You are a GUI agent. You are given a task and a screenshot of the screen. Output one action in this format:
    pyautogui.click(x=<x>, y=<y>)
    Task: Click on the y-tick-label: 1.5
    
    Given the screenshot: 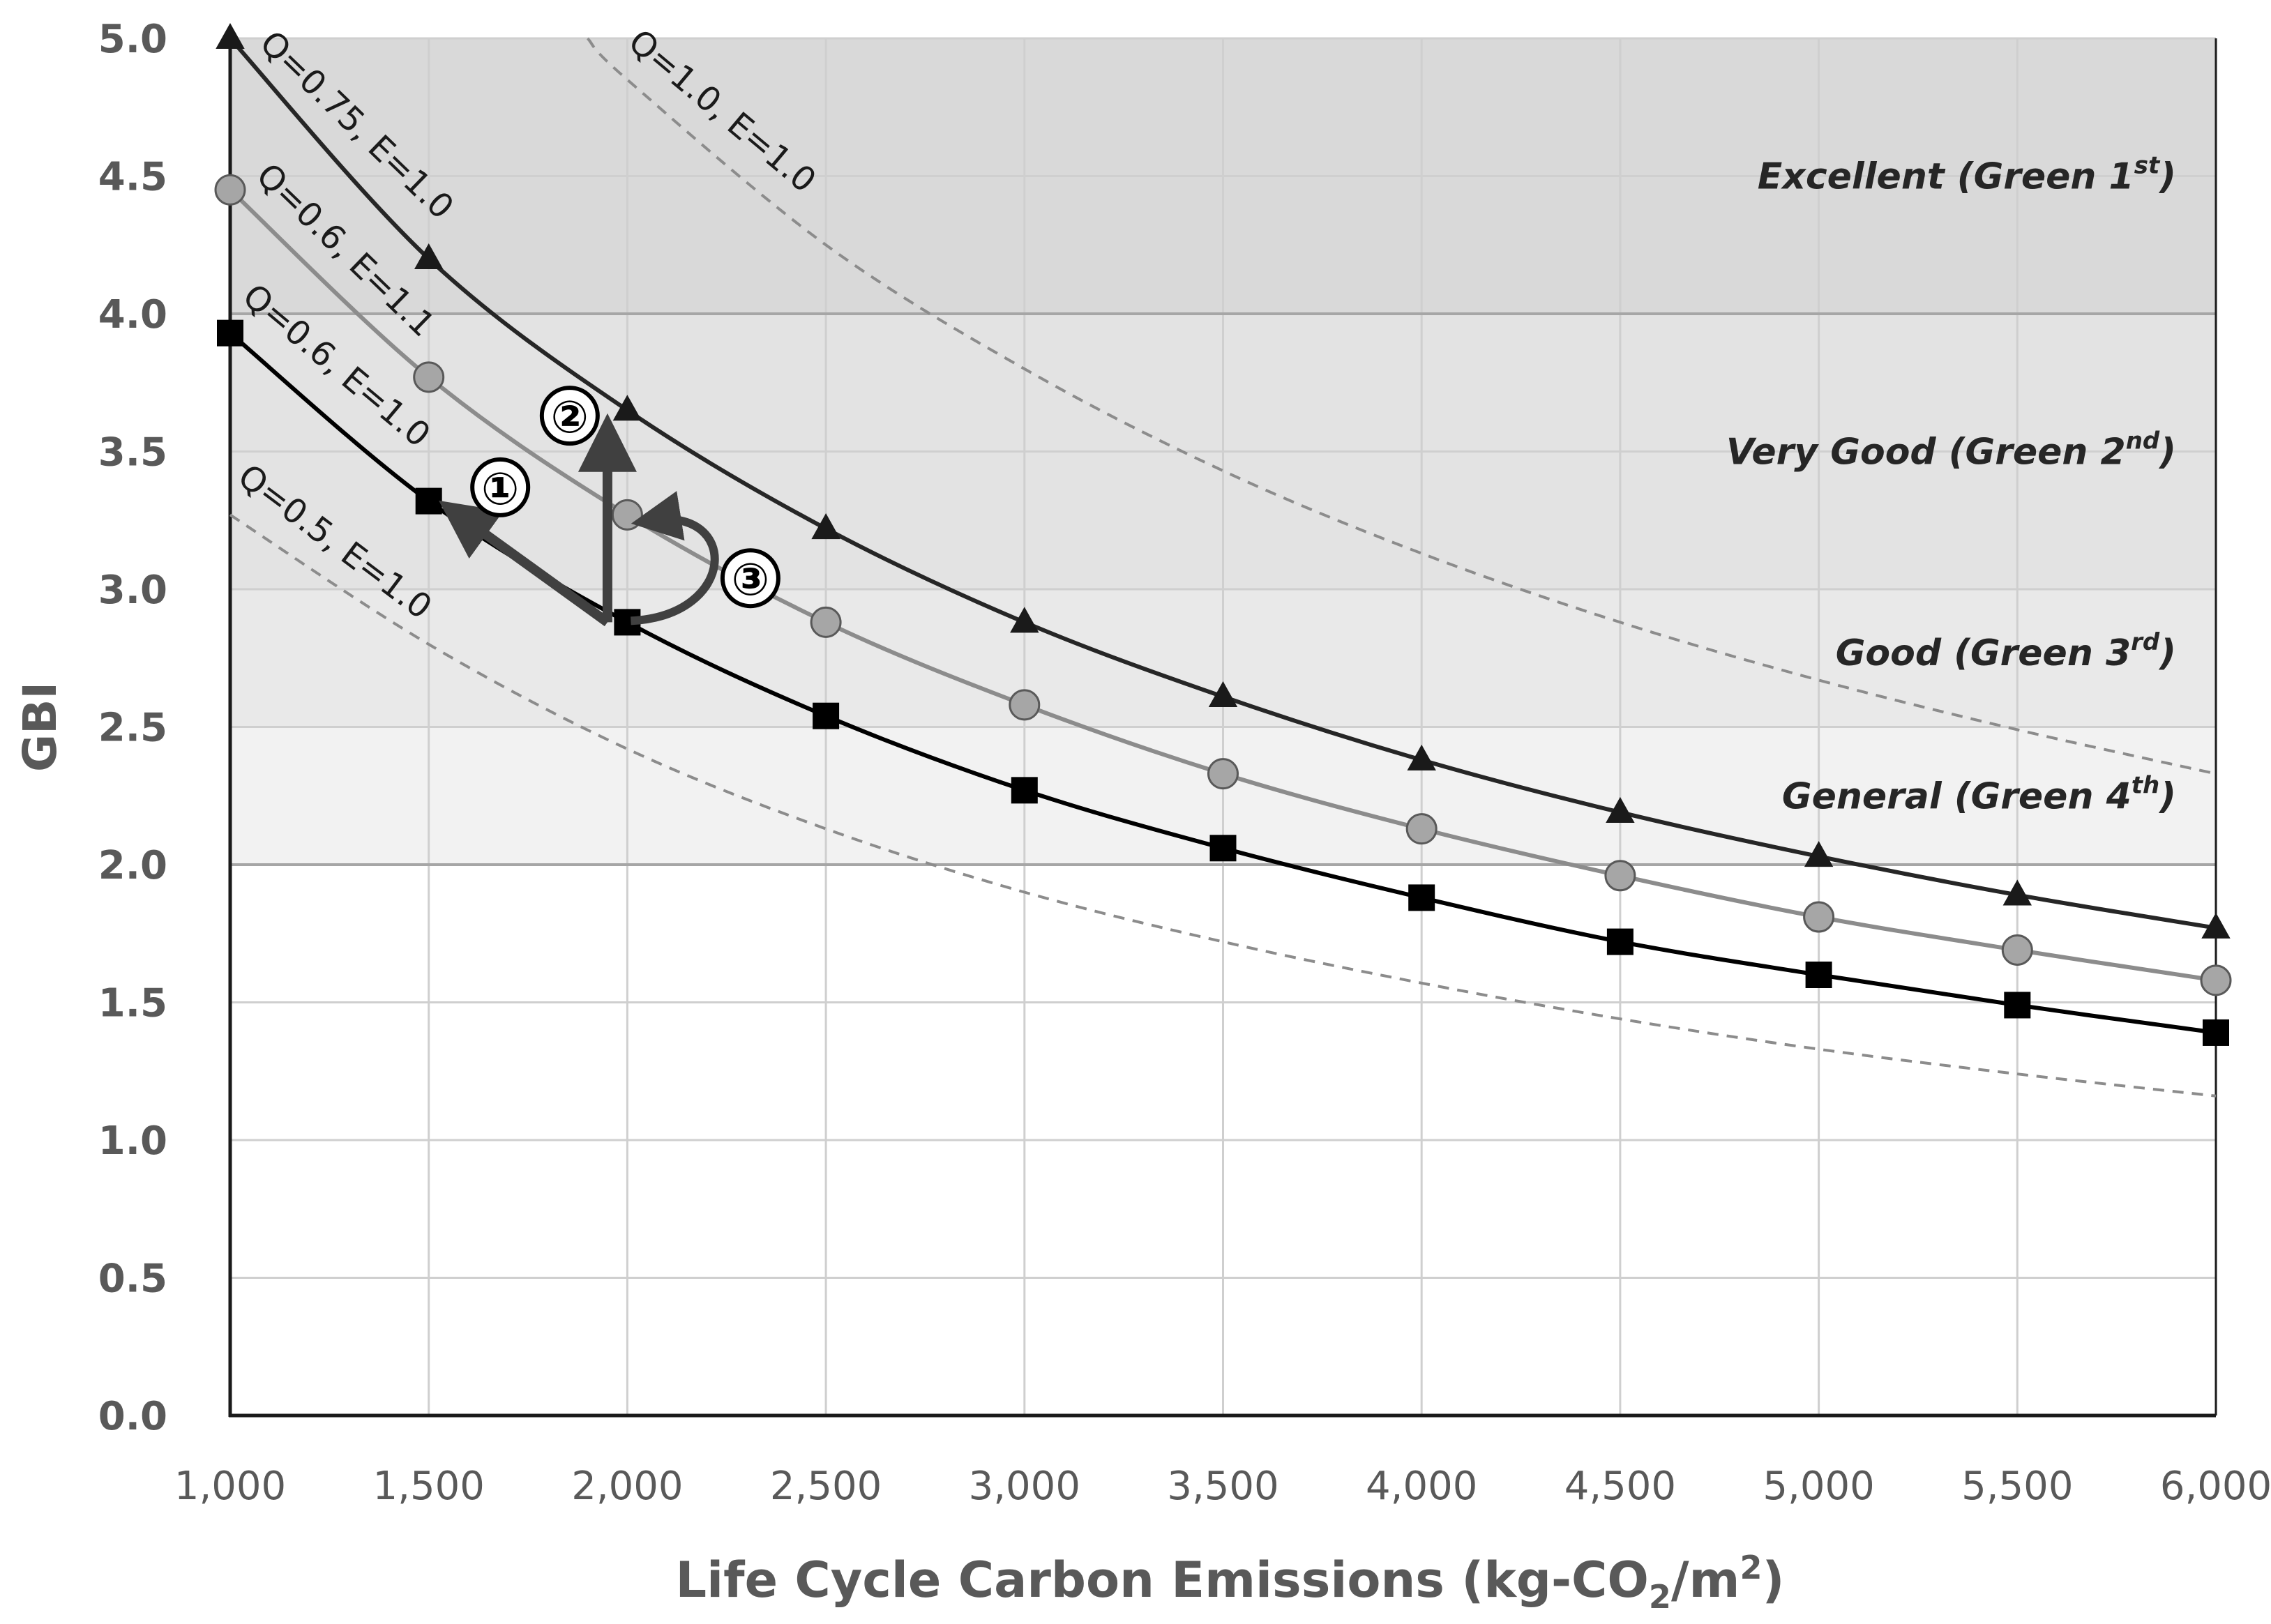 What is the action you would take?
    pyautogui.click(x=133, y=1003)
    